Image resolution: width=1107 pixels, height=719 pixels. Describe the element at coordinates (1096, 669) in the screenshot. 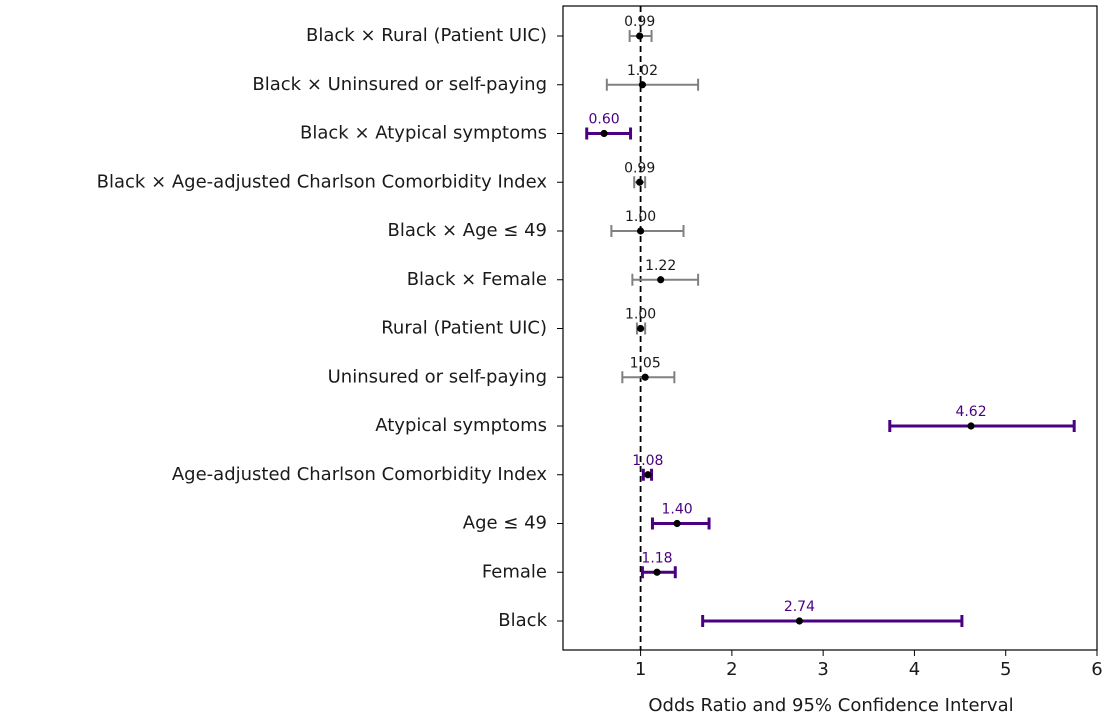

I see `x-tick-label: 6` at that location.